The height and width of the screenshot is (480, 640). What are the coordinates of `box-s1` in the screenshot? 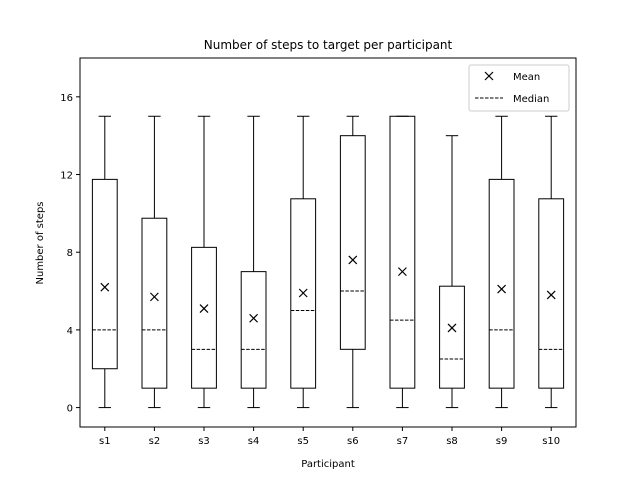 It's located at (104, 262).